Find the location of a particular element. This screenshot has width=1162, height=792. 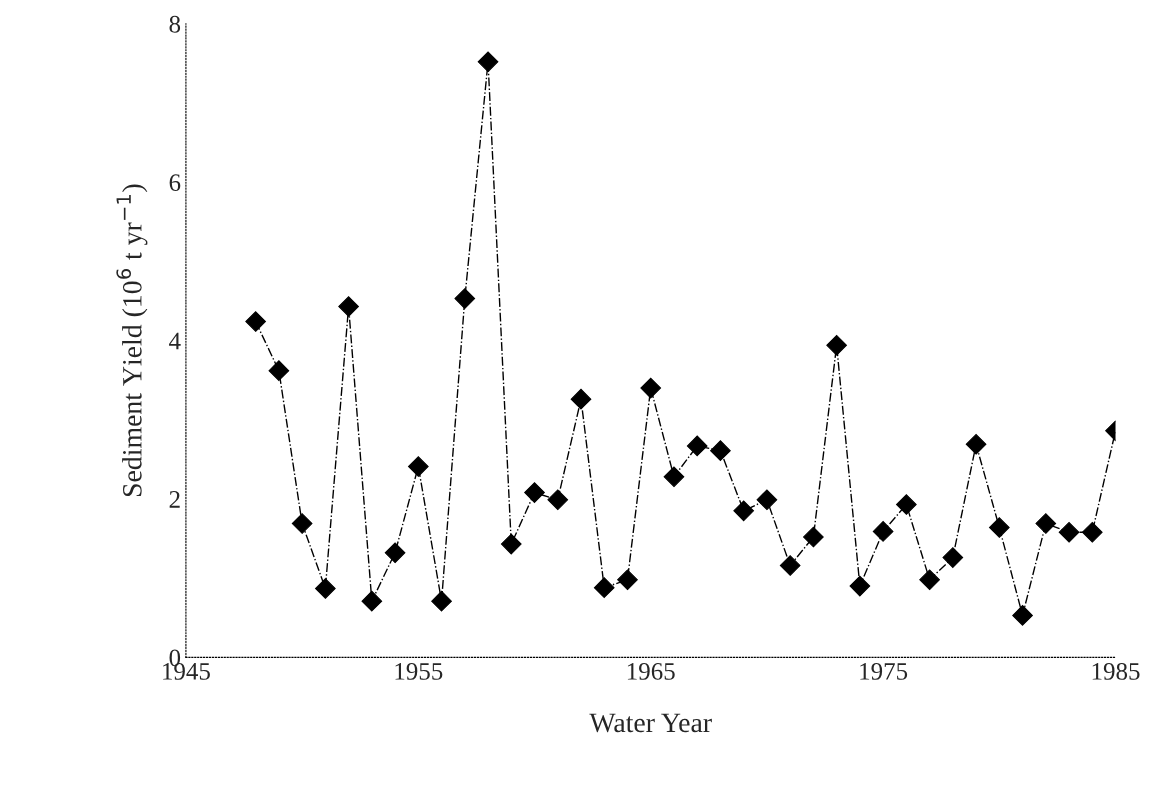

y-tick-label: 8 is located at coordinates (175, 24).